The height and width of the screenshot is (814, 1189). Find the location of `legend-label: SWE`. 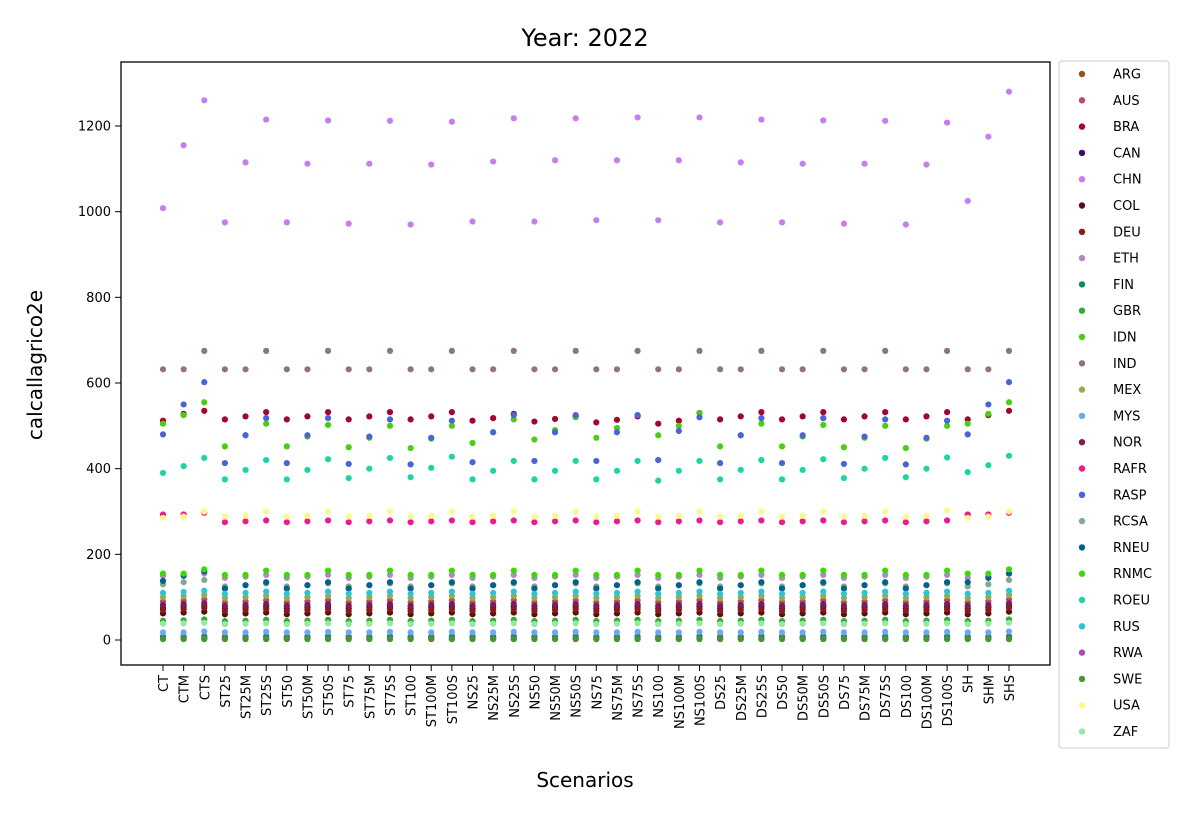

legend-label: SWE is located at coordinates (1127, 679).